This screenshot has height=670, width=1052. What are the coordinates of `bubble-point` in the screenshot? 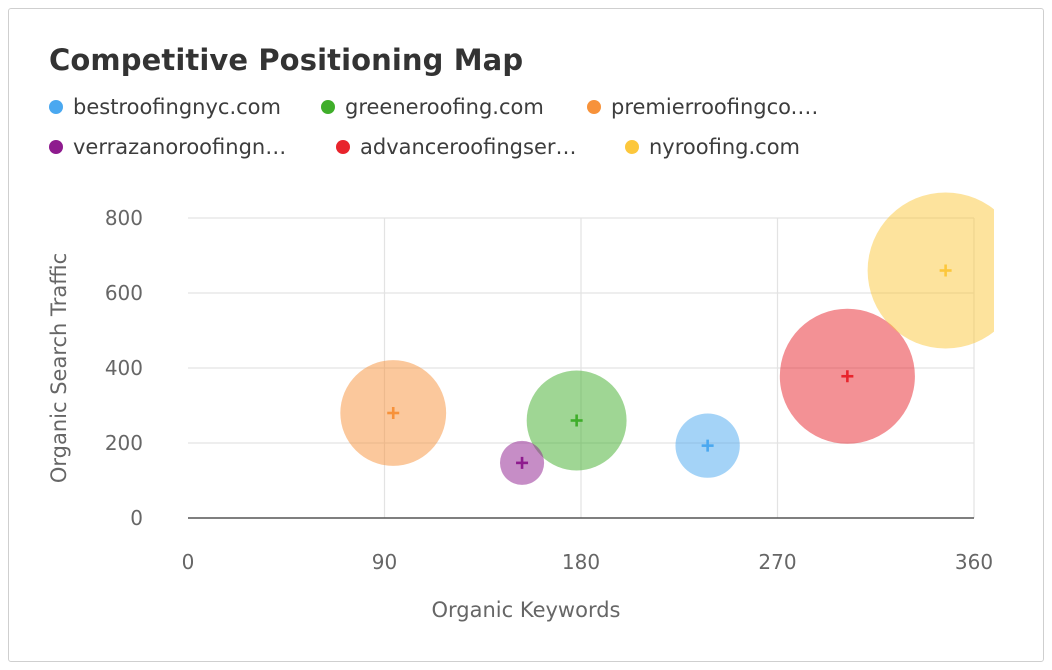 It's located at (945, 270).